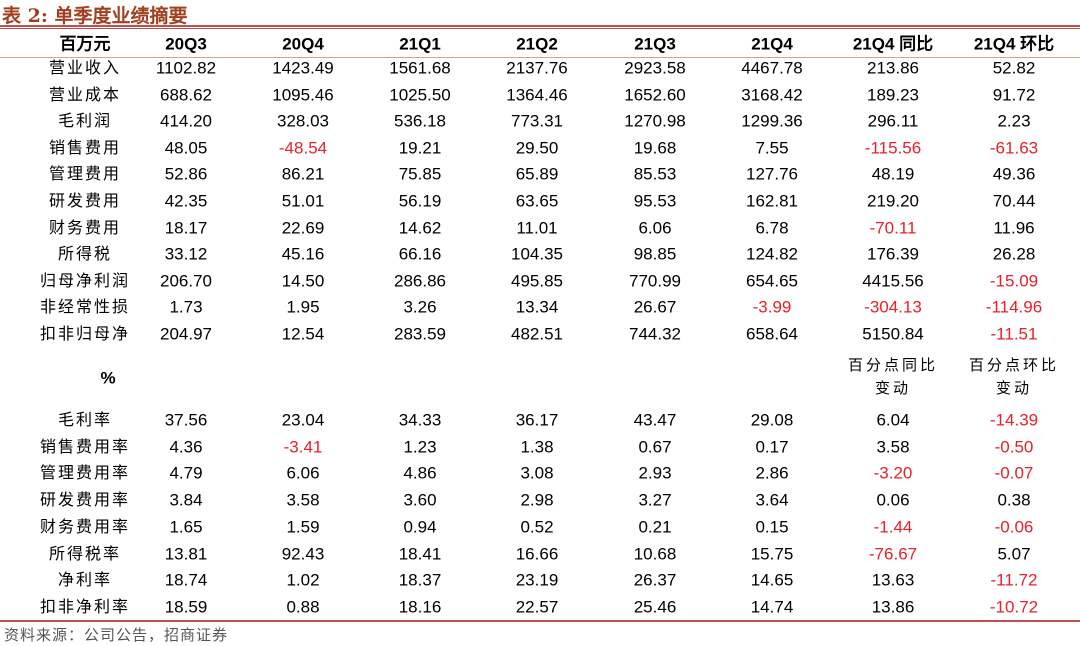  Describe the element at coordinates (1014, 174) in the screenshot. I see `cell: 49.36` at that location.